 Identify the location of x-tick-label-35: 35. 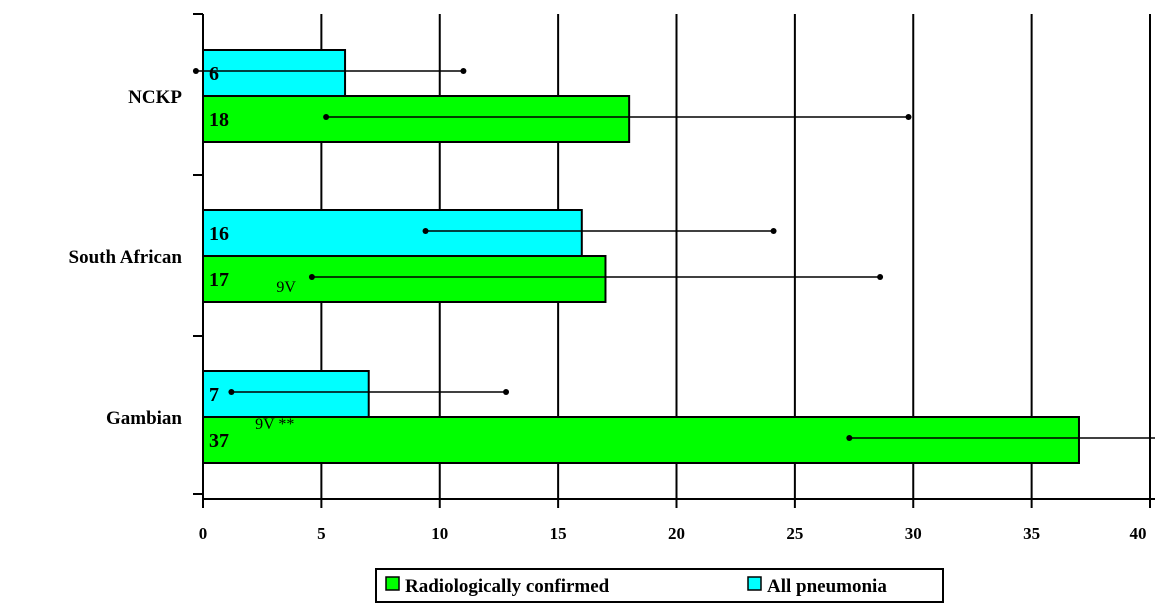
(1031, 533).